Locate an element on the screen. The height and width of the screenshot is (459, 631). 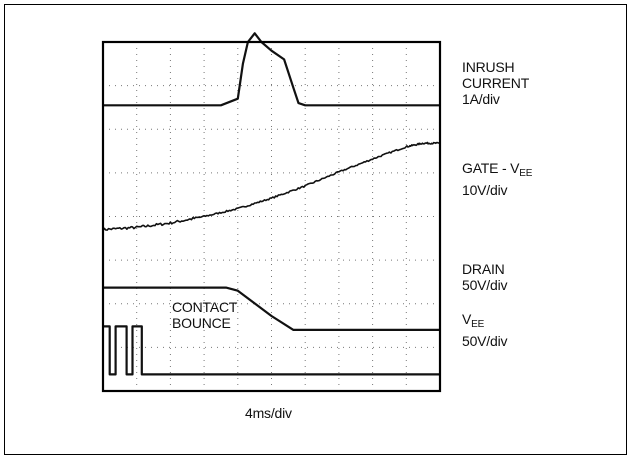
trace-gate-vee is located at coordinates (271, 186).